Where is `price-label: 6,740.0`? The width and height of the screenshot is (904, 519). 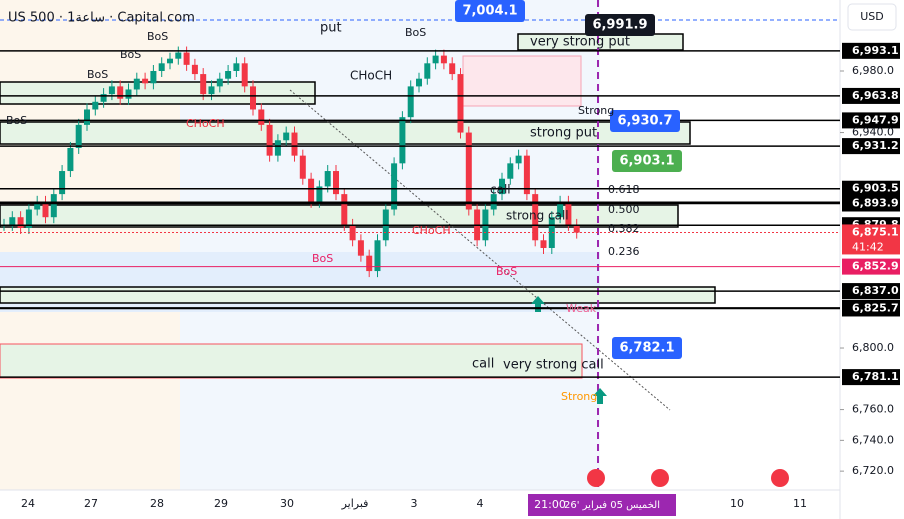 price-label: 6,740.0 is located at coordinates (873, 439).